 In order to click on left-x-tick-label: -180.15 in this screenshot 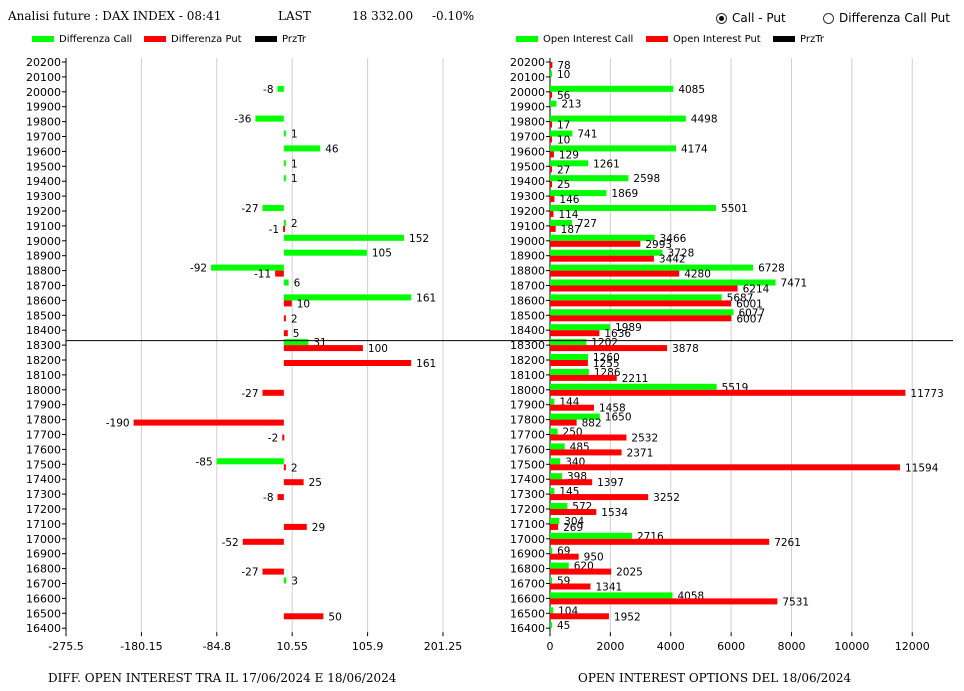, I will do `click(141, 646)`.